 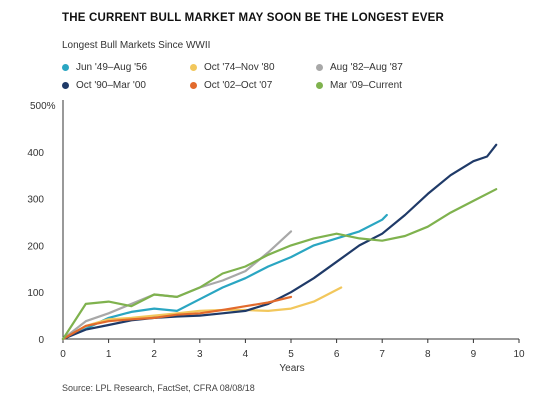 I want to click on legend-label: Oct '74–Nov '80, so click(x=239, y=67).